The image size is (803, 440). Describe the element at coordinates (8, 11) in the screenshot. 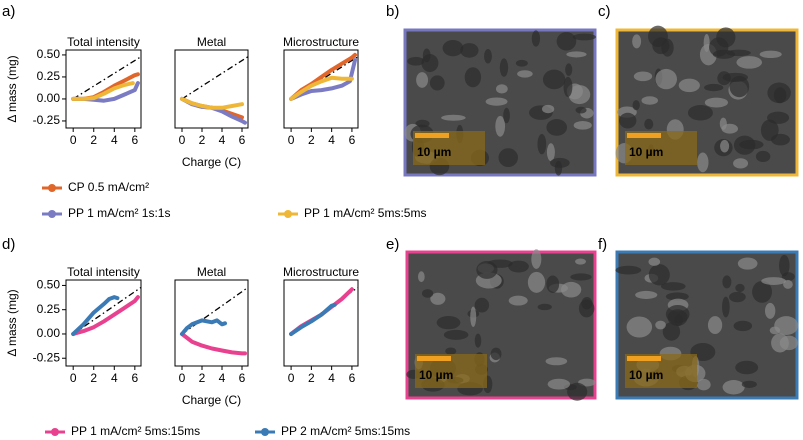

I see `panel-label: a)` at that location.